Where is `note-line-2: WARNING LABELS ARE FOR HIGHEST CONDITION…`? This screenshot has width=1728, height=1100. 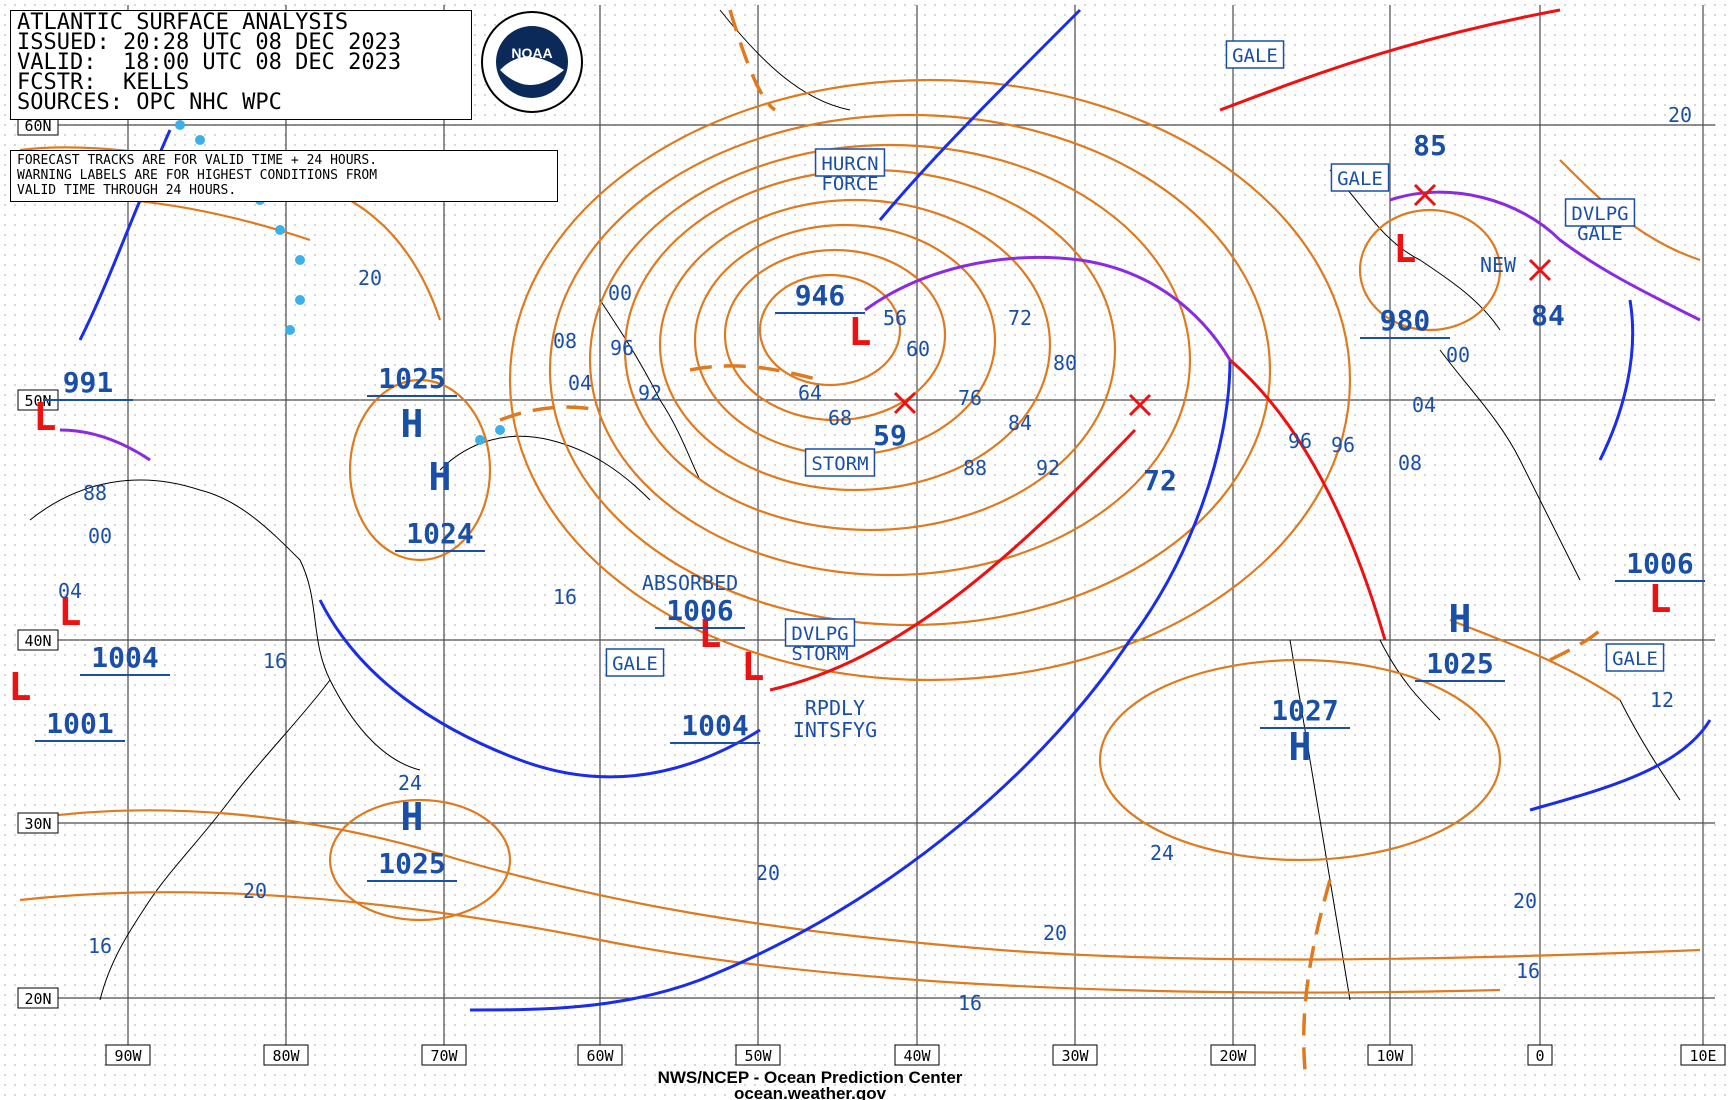
note-line-2: WARNING LABELS ARE FOR HIGHEST CONDITION… is located at coordinates (197, 175).